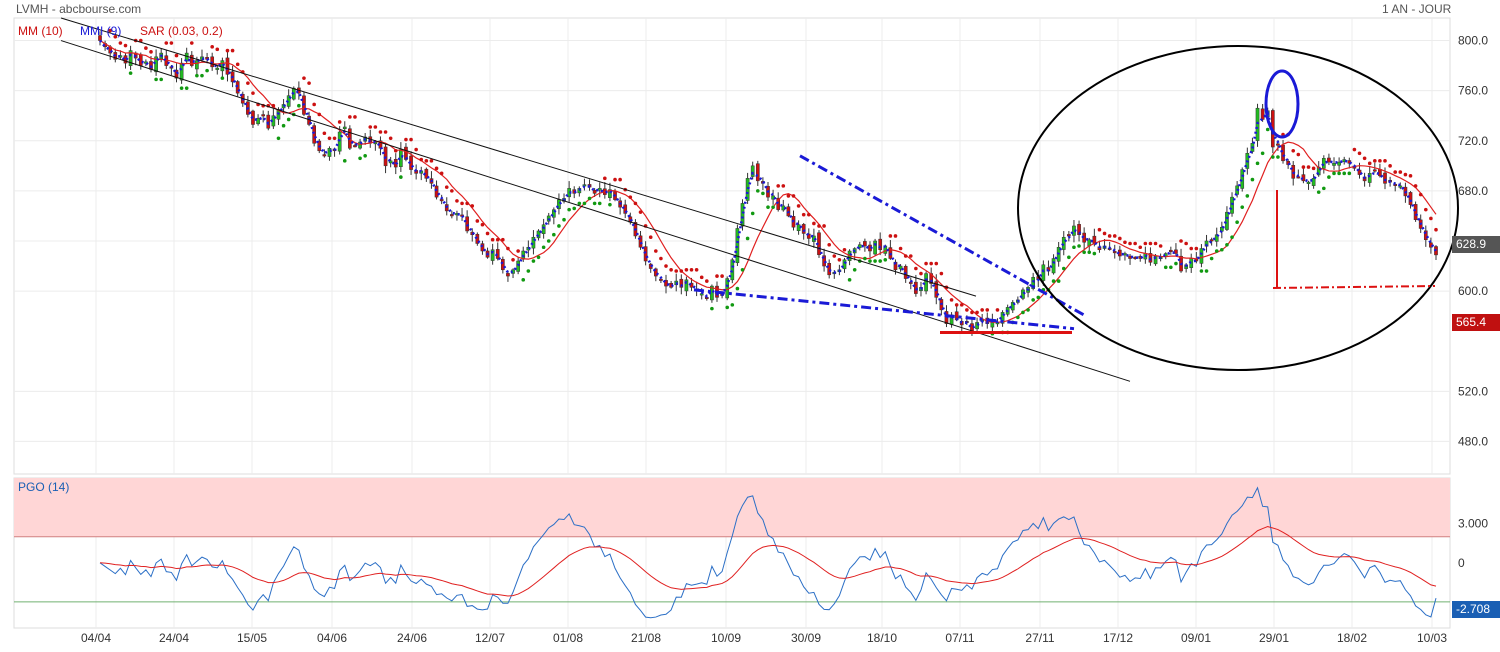  I want to click on breakout-ellipse, so click(1238, 208).